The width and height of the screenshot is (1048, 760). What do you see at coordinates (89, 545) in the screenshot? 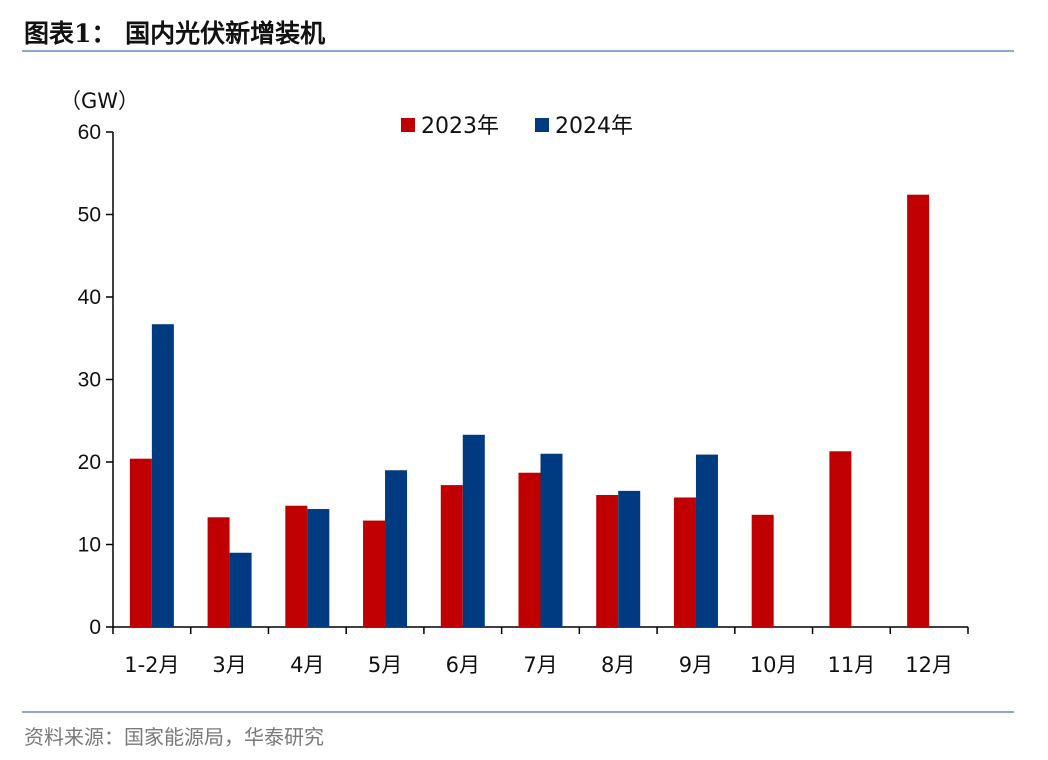
I see `y-tick-label: 10` at bounding box center [89, 545].